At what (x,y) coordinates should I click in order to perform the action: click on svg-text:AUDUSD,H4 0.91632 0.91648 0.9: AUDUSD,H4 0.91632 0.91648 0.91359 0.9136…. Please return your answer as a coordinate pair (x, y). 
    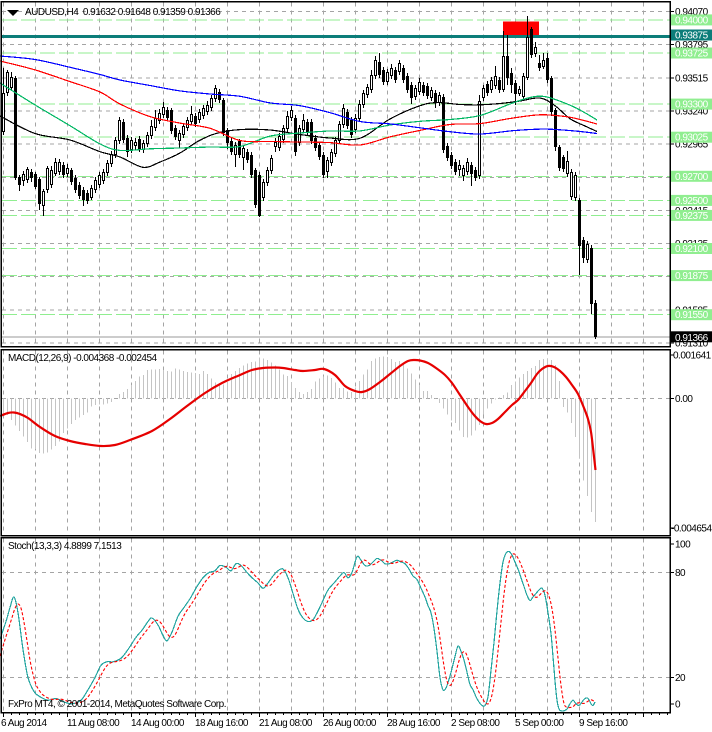
    Looking at the image, I should click on (123, 12).